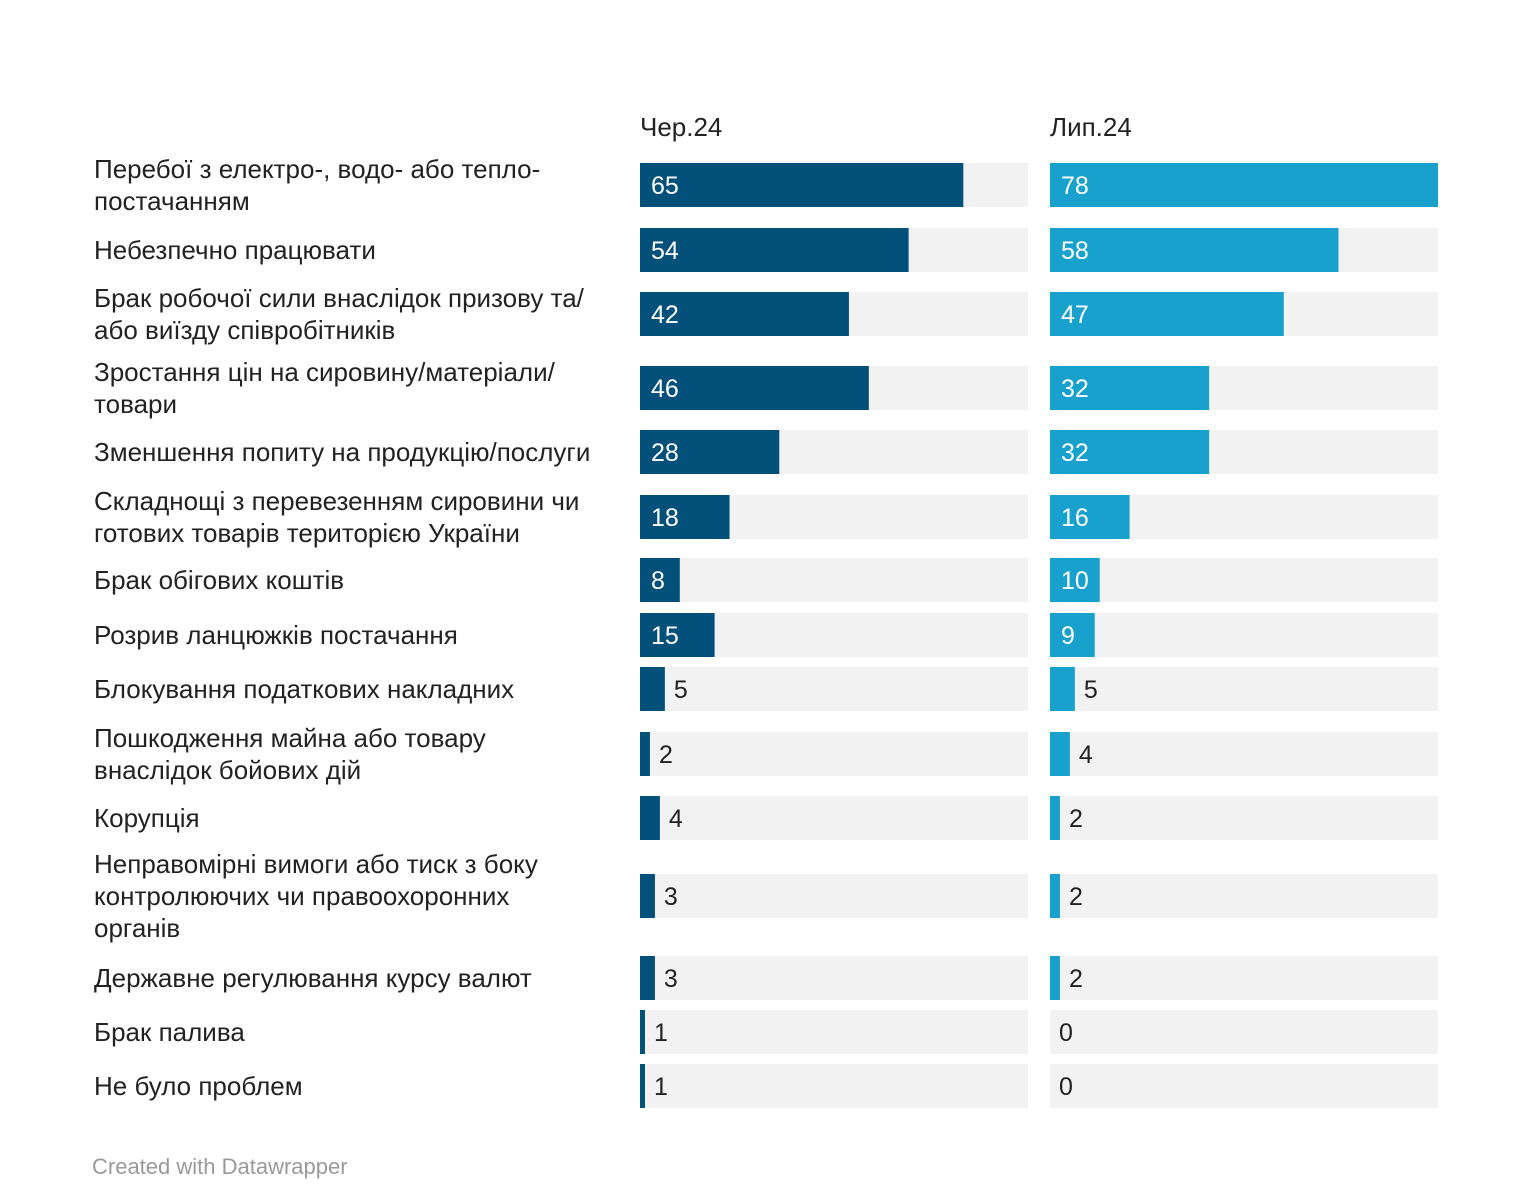 Image resolution: width=1514 pixels, height=1194 pixels. What do you see at coordinates (227, 770) in the screenshot?
I see `category-label: внаслідок бойових дій` at bounding box center [227, 770].